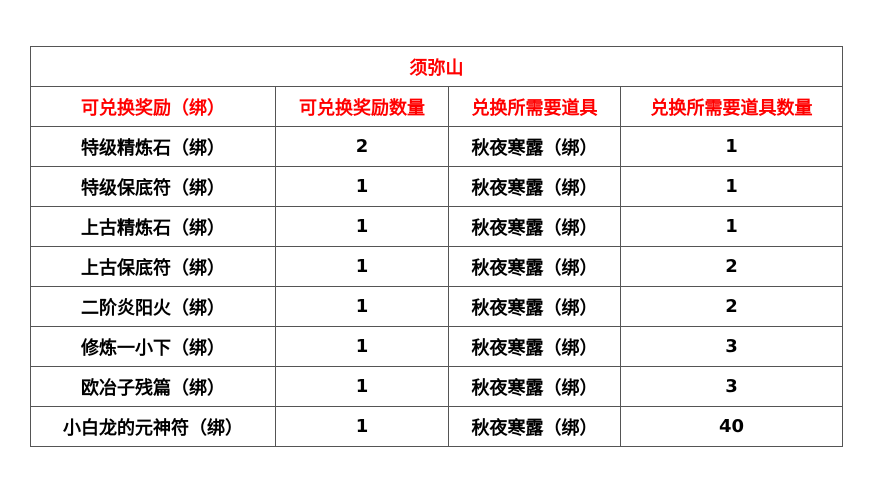 This screenshot has width=872, height=477. I want to click on table-row: 上古精炼石（绑） 1 秋夜寒露（绑） 1, so click(436, 226).